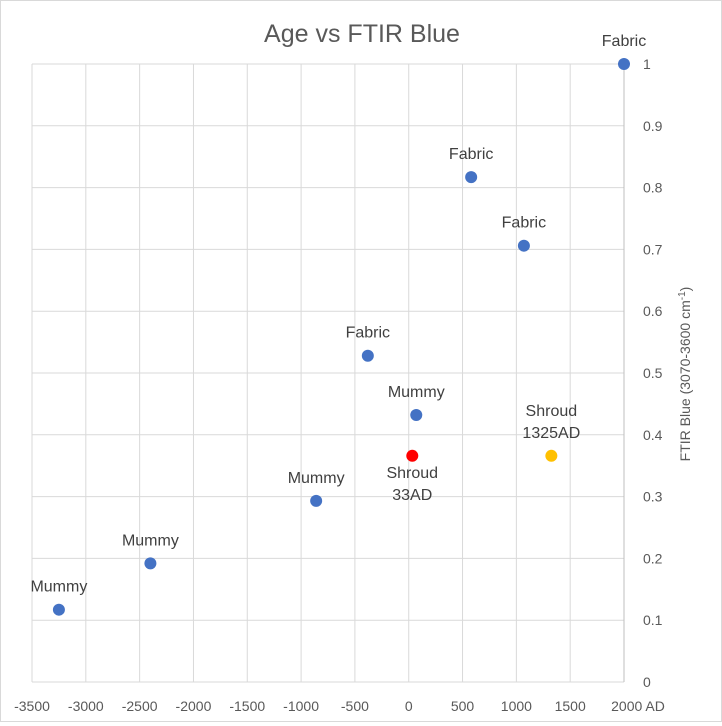 The height and width of the screenshot is (726, 722). Describe the element at coordinates (653, 249) in the screenshot. I see `y-tick-label: 0.7` at that location.